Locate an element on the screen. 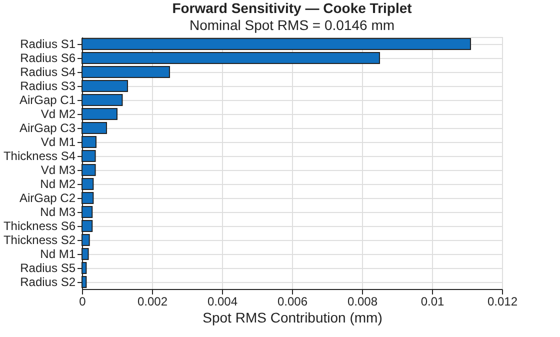 The height and width of the screenshot is (337, 560). y-tick-label: Radius S1 is located at coordinates (48, 44).